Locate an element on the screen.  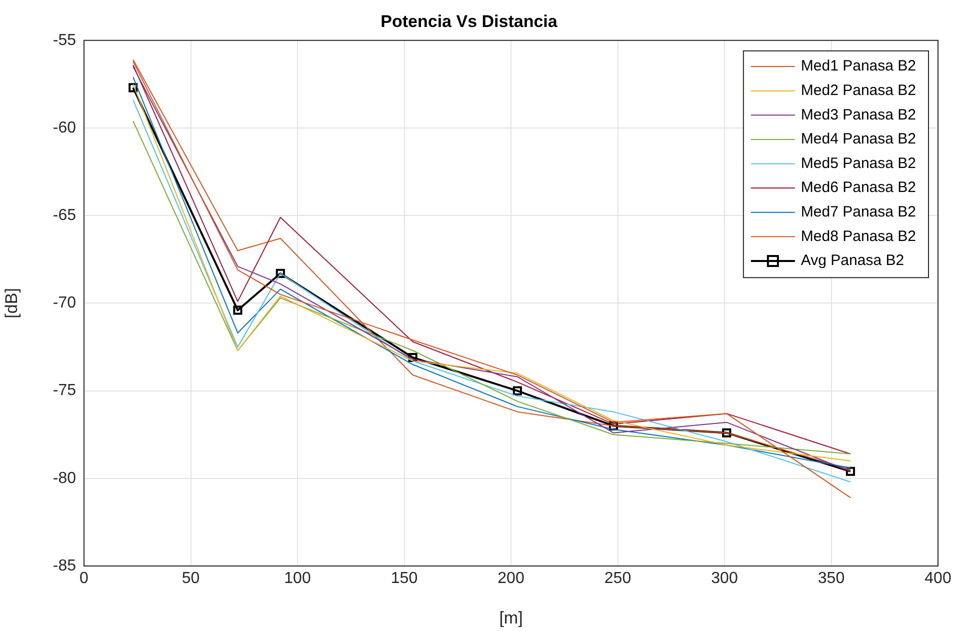
x-tick-label: 50 is located at coordinates (191, 579).